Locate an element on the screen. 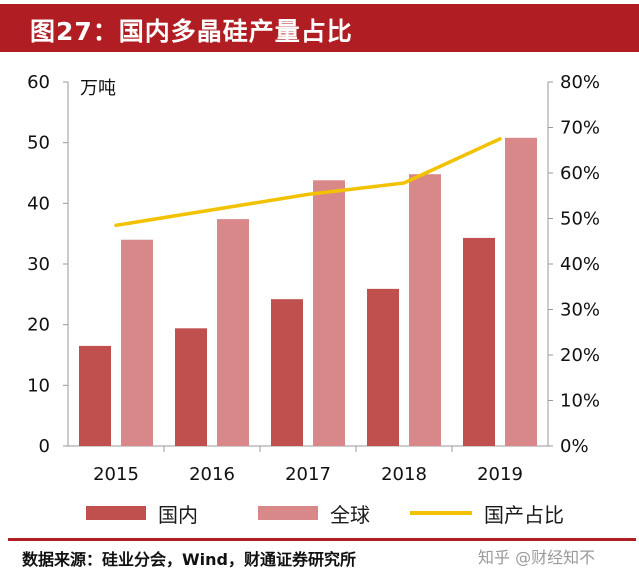 This screenshot has height=582, width=639. x-tick-label: 2015 is located at coordinates (116, 474).